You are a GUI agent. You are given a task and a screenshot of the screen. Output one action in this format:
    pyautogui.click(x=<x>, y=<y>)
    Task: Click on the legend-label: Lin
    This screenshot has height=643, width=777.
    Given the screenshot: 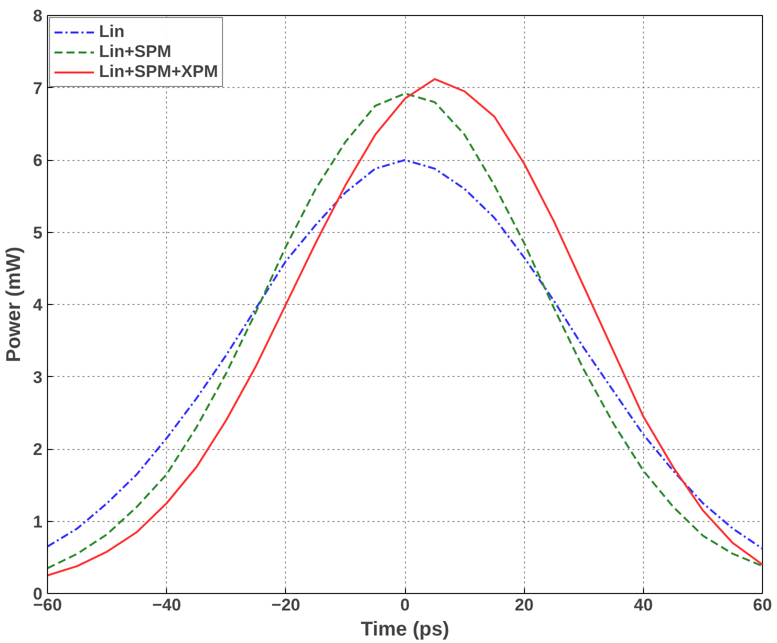 What is the action you would take?
    pyautogui.click(x=111, y=32)
    